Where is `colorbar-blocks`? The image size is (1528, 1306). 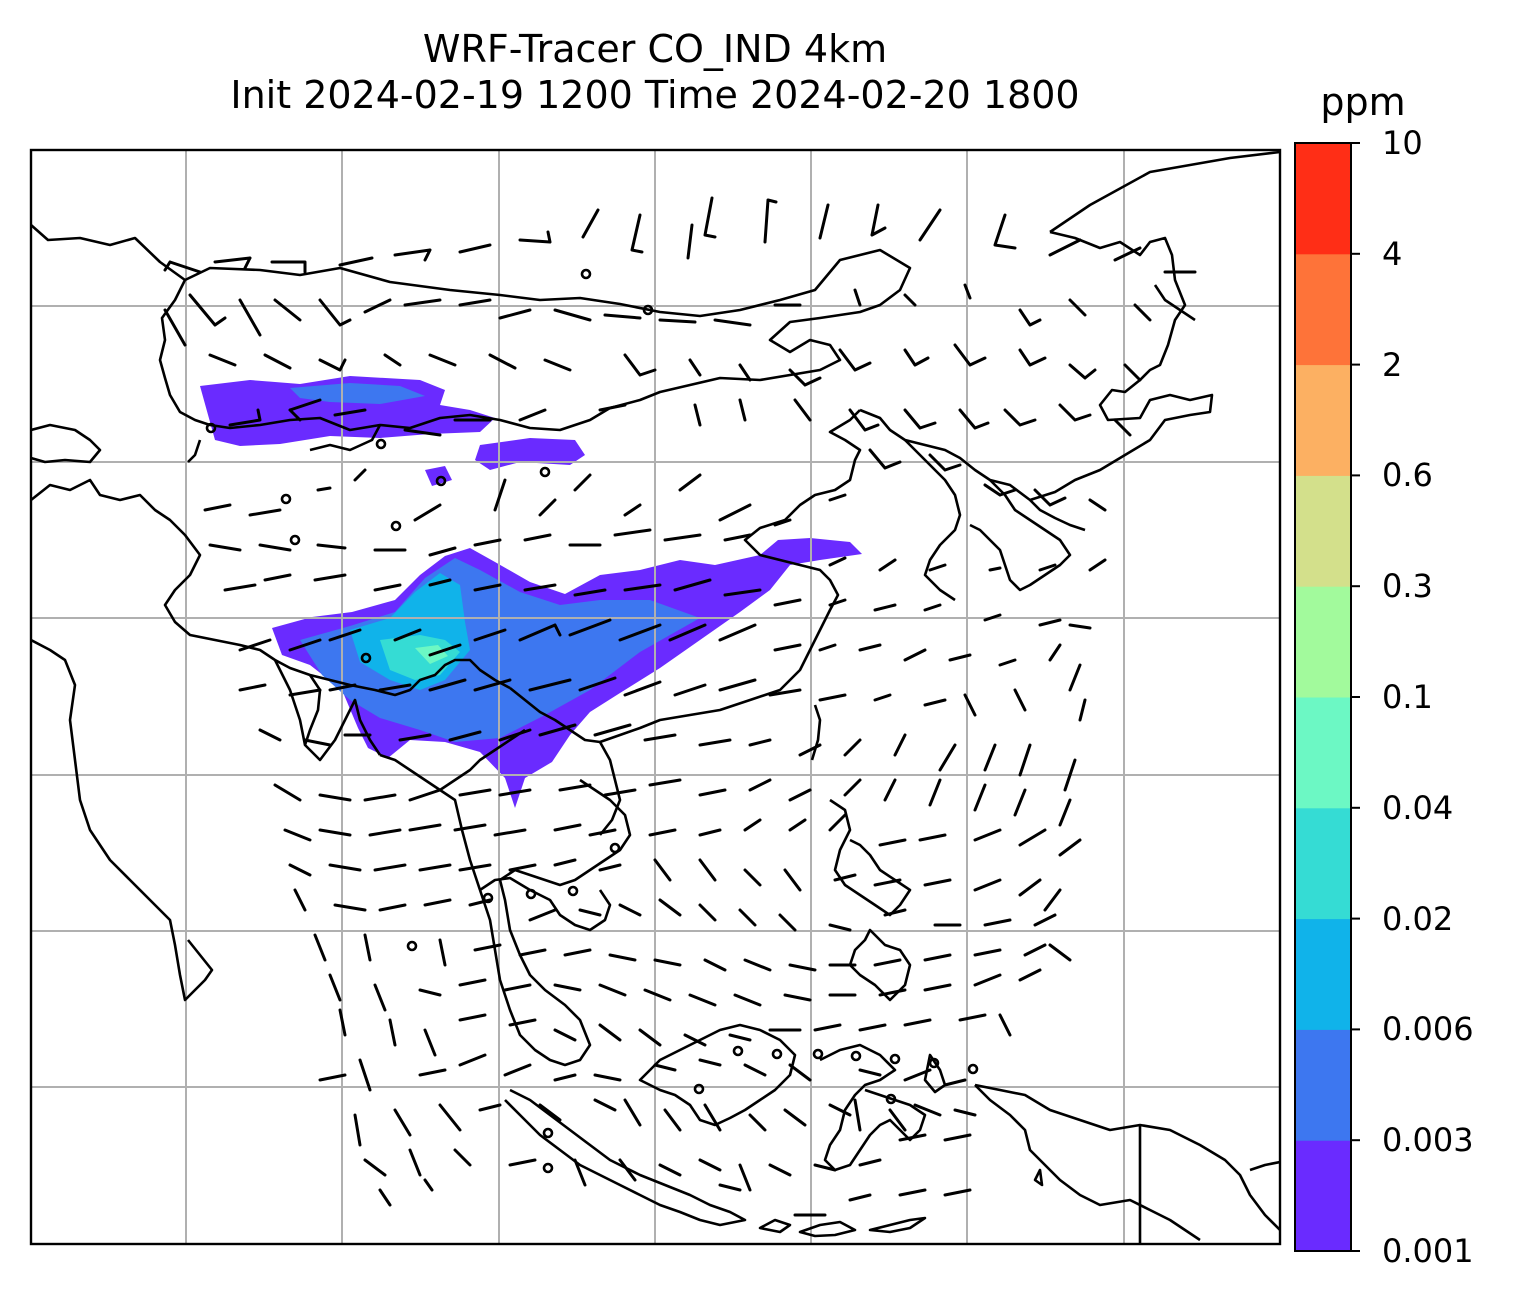 colorbar-blocks is located at coordinates (1323, 697).